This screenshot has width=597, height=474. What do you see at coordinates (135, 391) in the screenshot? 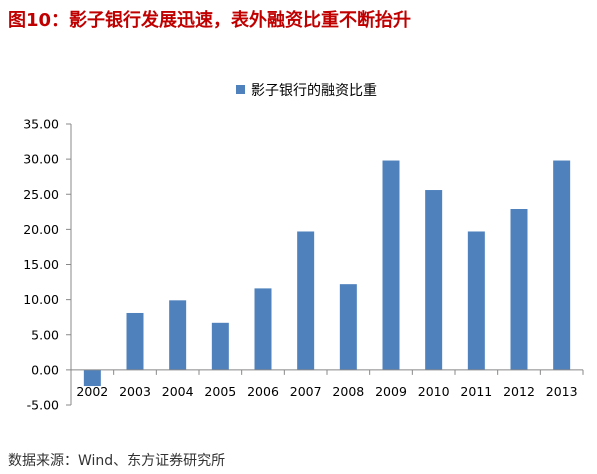
I see `x-tick-label: 2003` at bounding box center [135, 391].